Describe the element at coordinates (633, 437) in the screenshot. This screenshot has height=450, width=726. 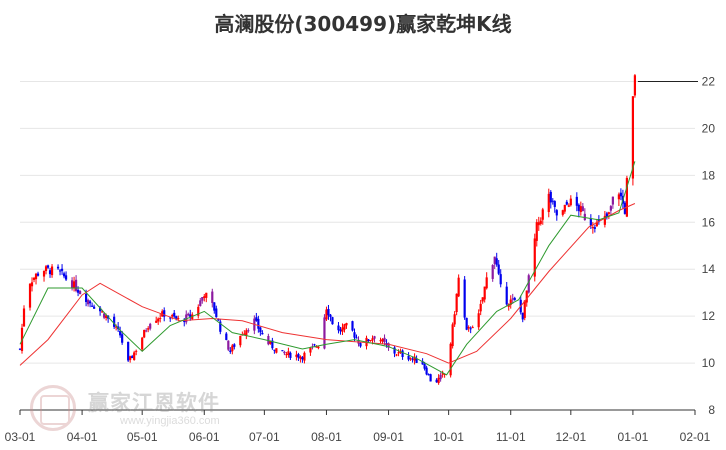
I see `x-tick-label: 01-01` at that location.